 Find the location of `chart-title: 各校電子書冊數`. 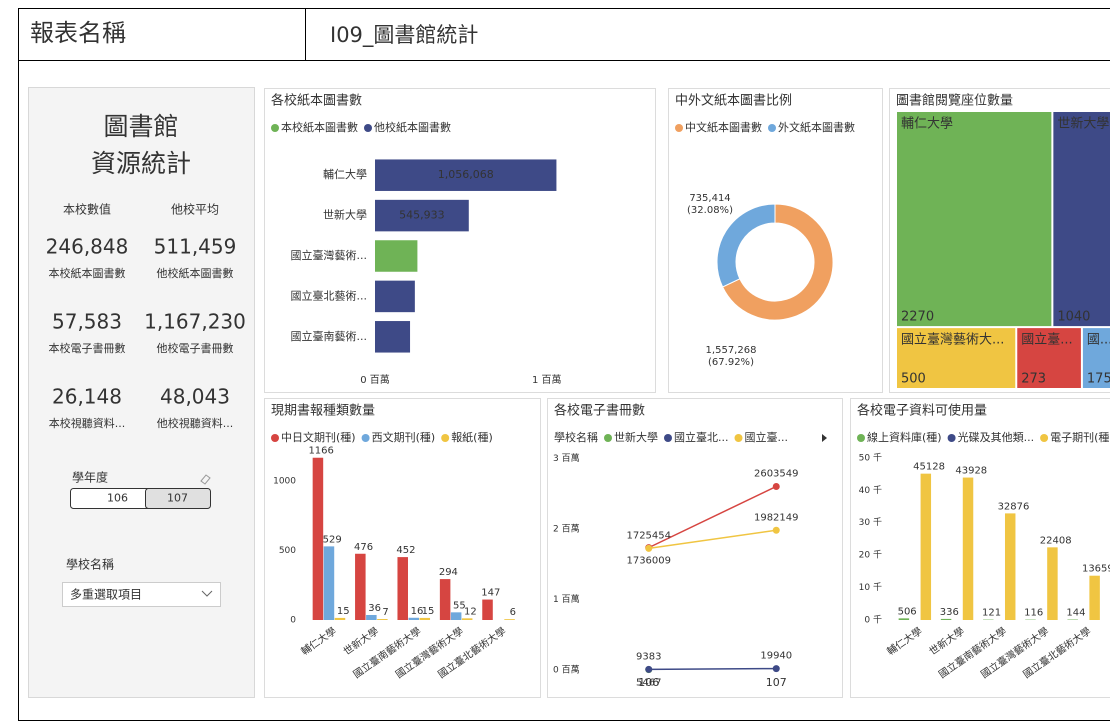

chart-title: 各校電子書冊數 is located at coordinates (599, 411).